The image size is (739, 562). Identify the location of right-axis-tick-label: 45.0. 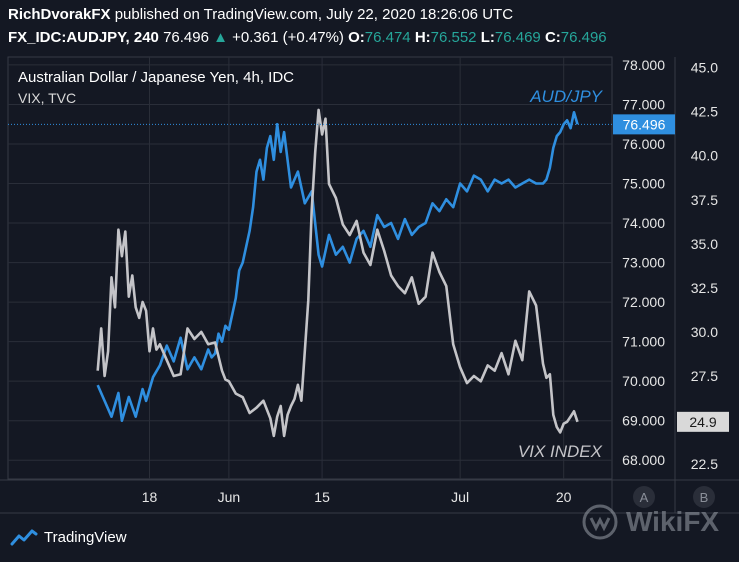
(704, 68).